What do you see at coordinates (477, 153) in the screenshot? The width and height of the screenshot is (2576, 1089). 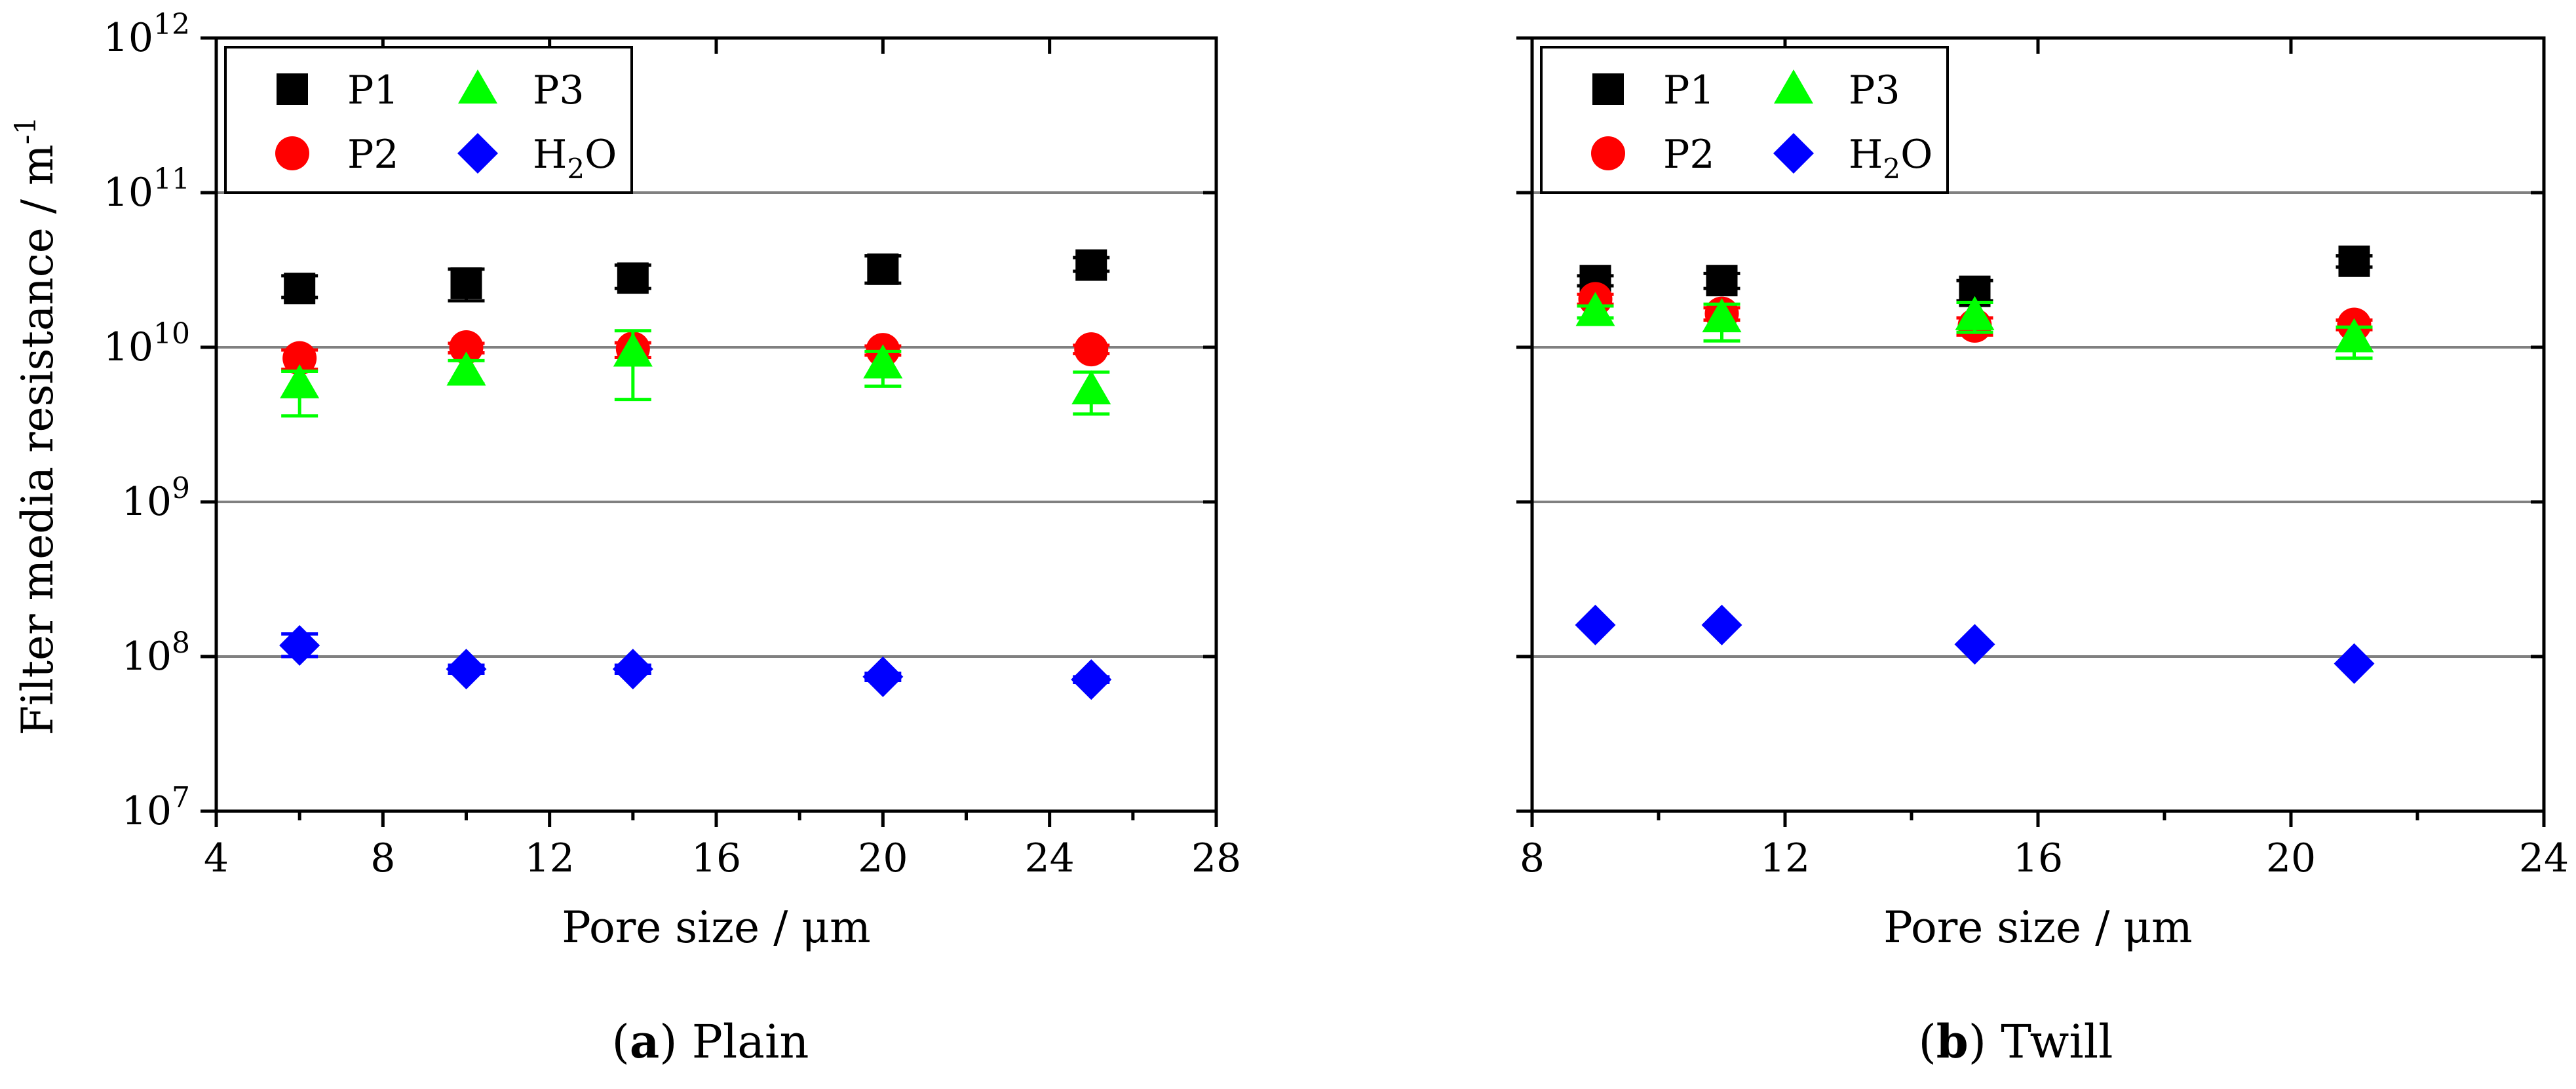 I see `plain-legend-marker-h2o` at bounding box center [477, 153].